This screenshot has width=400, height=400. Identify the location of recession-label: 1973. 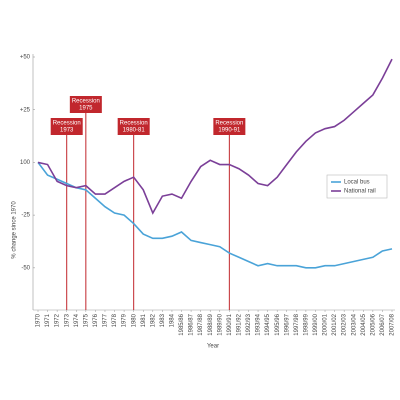
(67, 131).